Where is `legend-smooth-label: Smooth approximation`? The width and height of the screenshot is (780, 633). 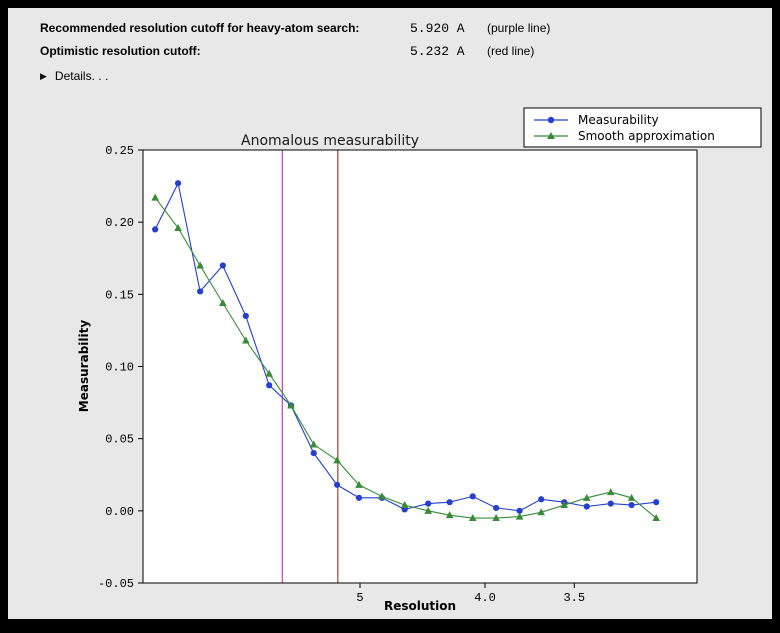 legend-smooth-label: Smooth approximation is located at coordinates (646, 136).